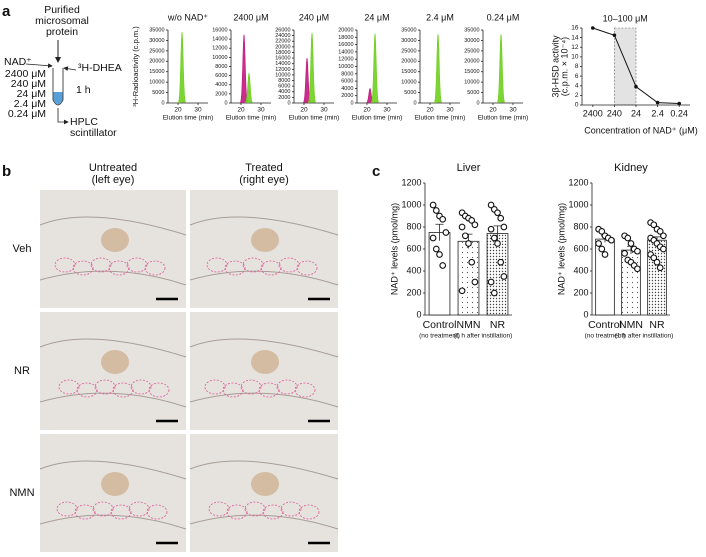  What do you see at coordinates (636, 113) in the screenshot?
I see `x-tick-label: 24` at bounding box center [636, 113].